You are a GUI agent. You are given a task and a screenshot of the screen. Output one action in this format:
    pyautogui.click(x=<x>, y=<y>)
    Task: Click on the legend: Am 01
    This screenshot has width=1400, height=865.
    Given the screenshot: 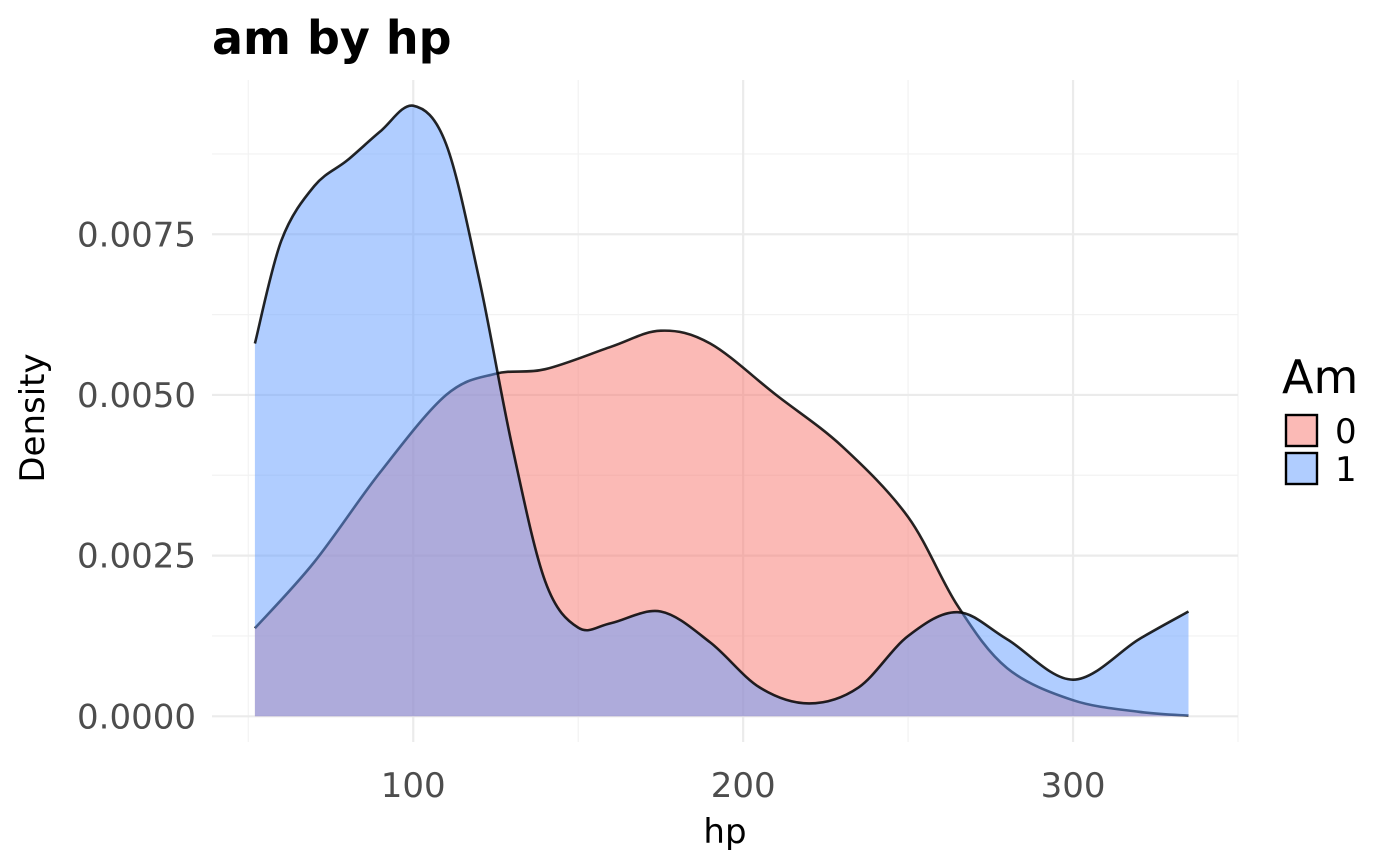 What is the action you would take?
    pyautogui.click(x=1320, y=420)
    